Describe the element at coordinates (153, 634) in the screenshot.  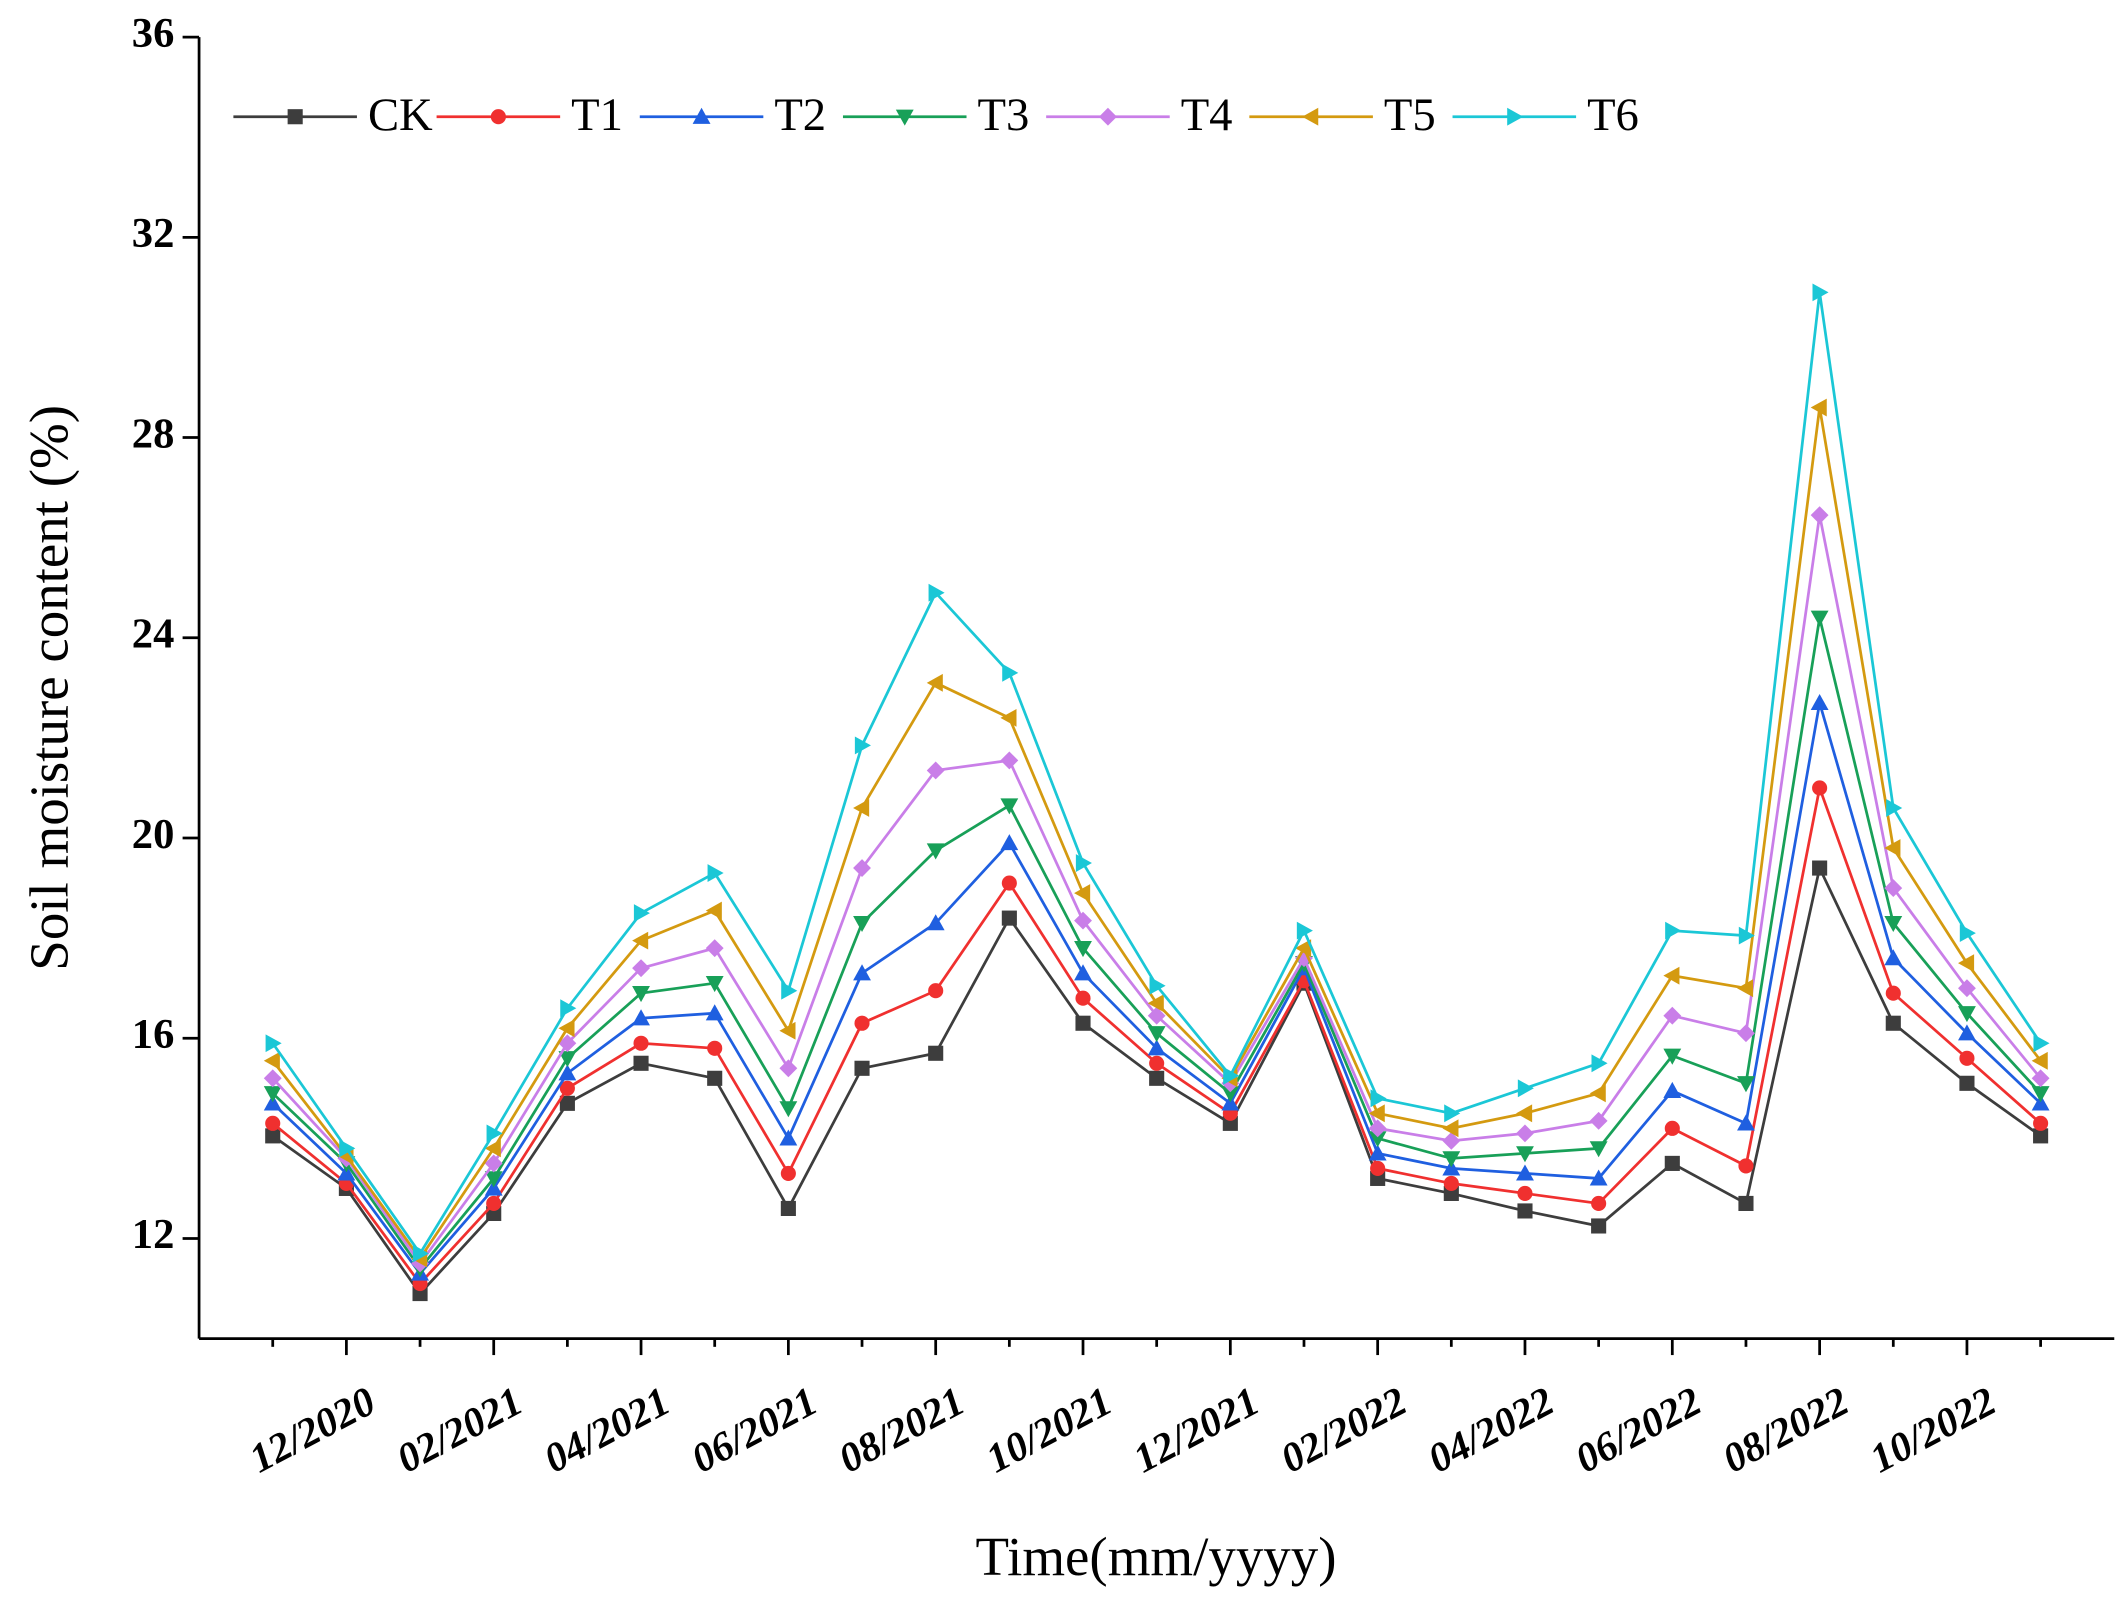
I see `y-tick-label: 24` at that location.